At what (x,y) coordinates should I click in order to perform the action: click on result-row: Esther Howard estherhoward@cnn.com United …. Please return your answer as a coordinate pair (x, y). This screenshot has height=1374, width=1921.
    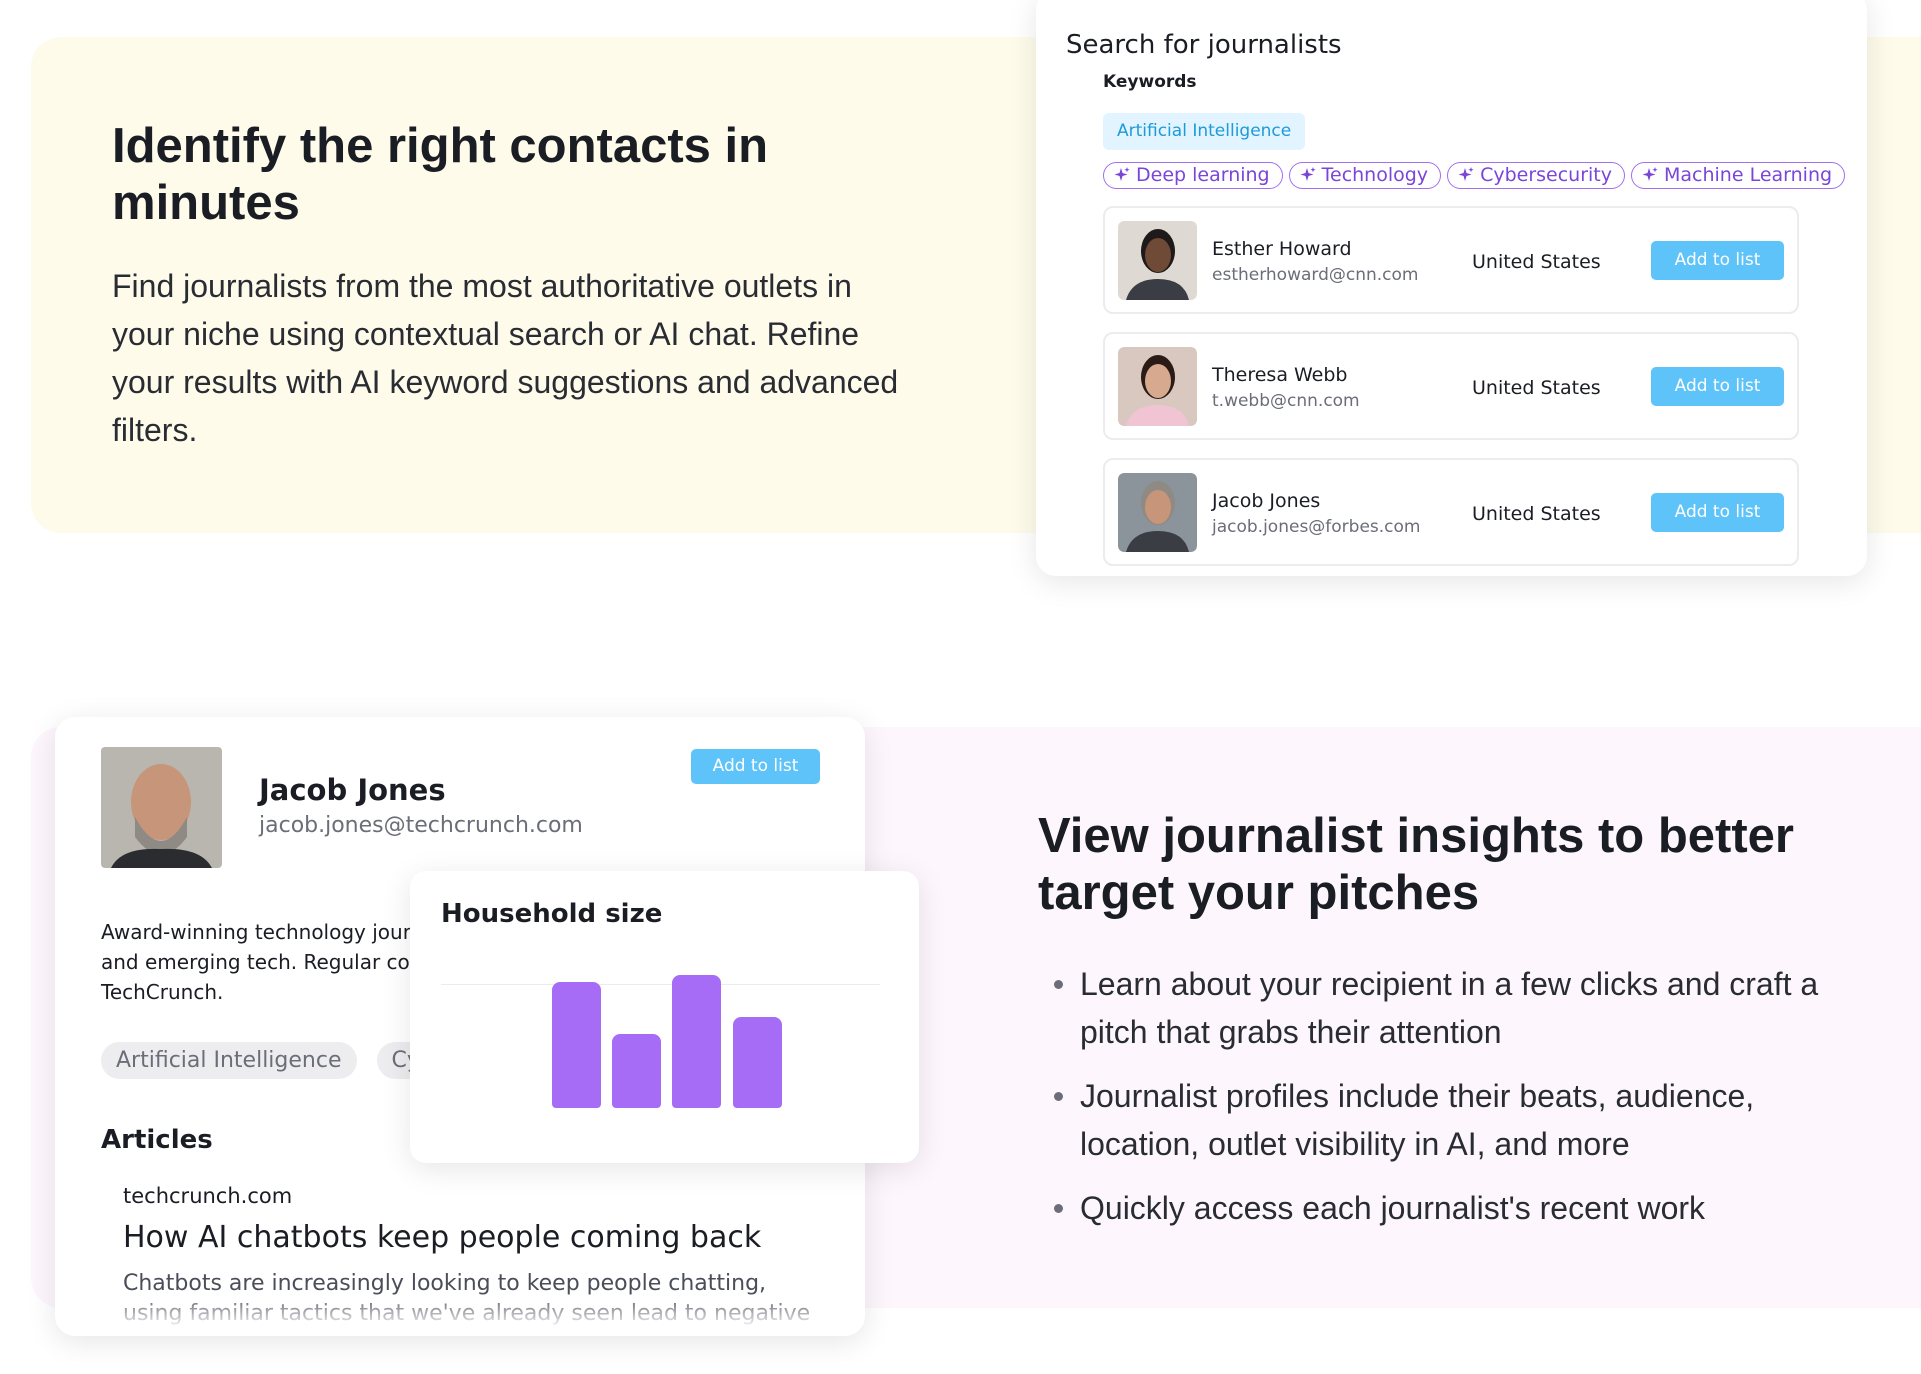
    Looking at the image, I should click on (1451, 260).